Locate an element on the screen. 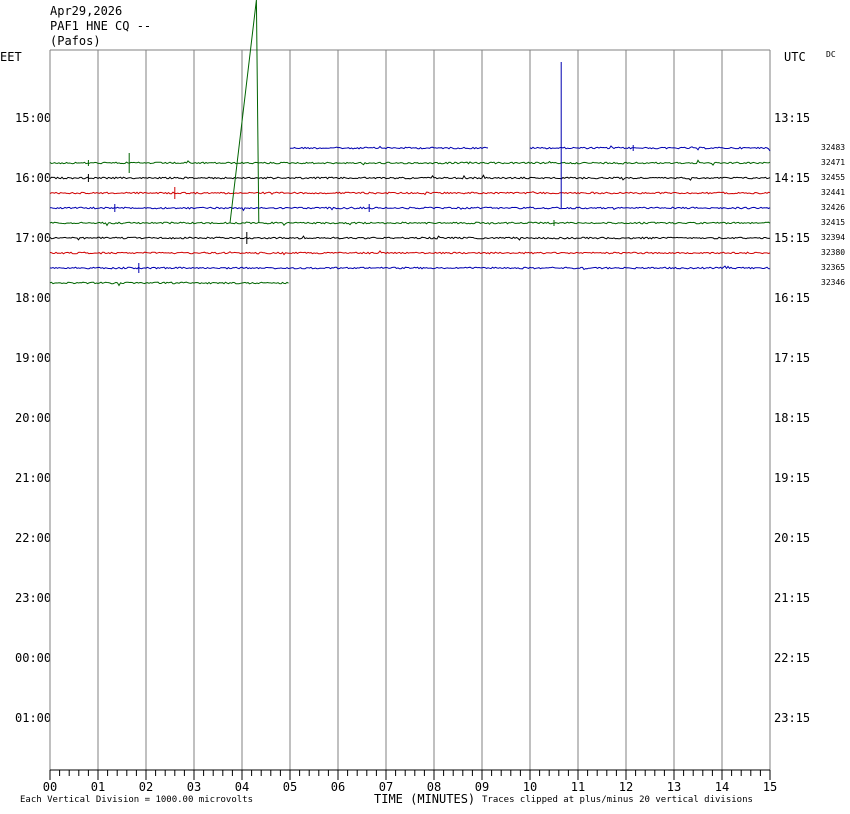 The height and width of the screenshot is (814, 850). hour-label-left: 23:00 is located at coordinates (33, 598).